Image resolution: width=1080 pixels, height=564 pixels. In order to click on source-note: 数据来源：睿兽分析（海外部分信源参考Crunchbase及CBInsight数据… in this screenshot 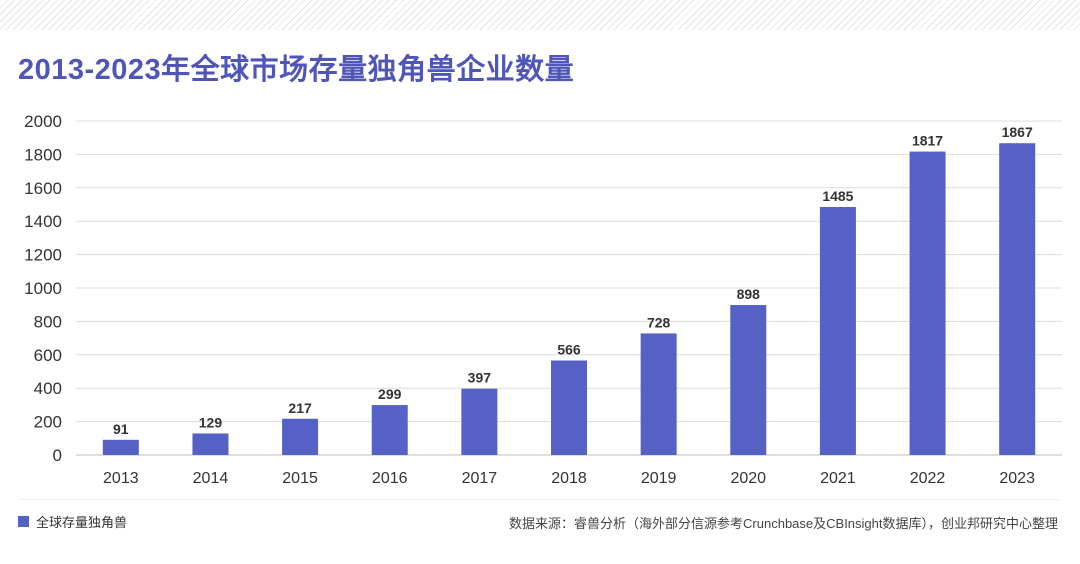, I will do `click(783, 523)`.